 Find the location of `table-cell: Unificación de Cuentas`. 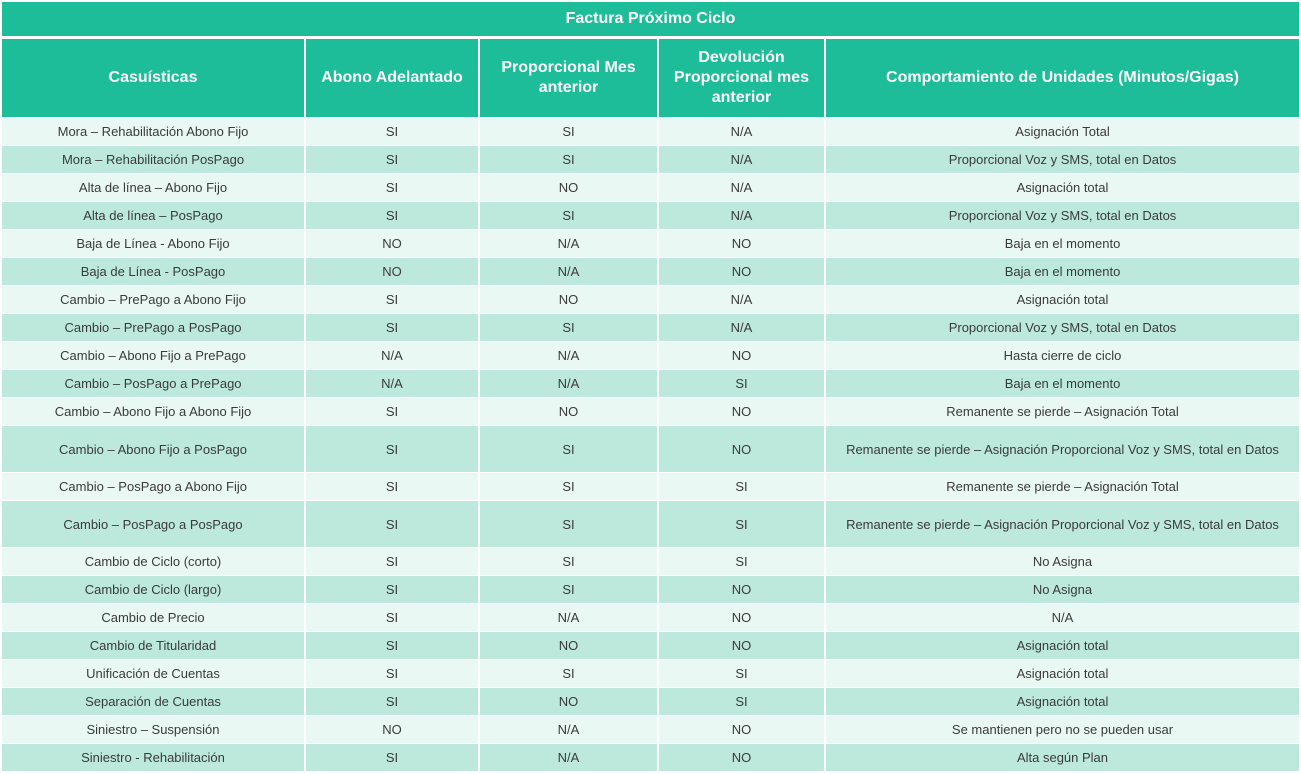

table-cell: Unificación de Cuentas is located at coordinates (154, 673).